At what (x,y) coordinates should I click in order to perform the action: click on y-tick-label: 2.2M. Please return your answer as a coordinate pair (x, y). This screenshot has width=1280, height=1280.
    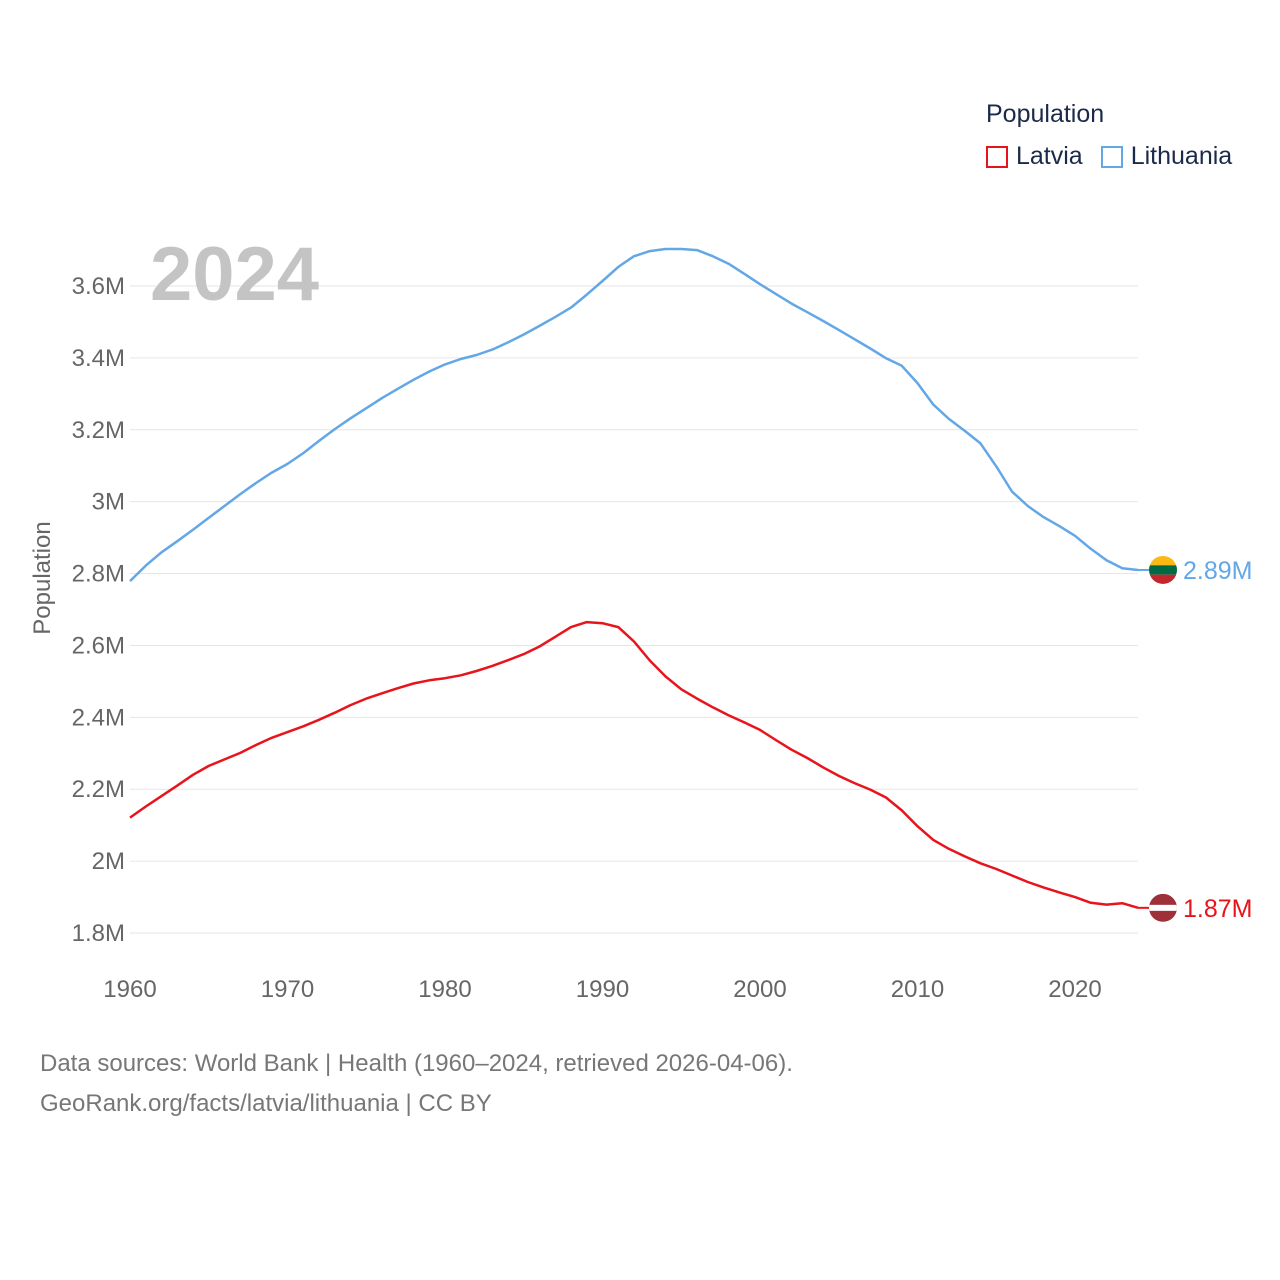
    Looking at the image, I should click on (98, 789).